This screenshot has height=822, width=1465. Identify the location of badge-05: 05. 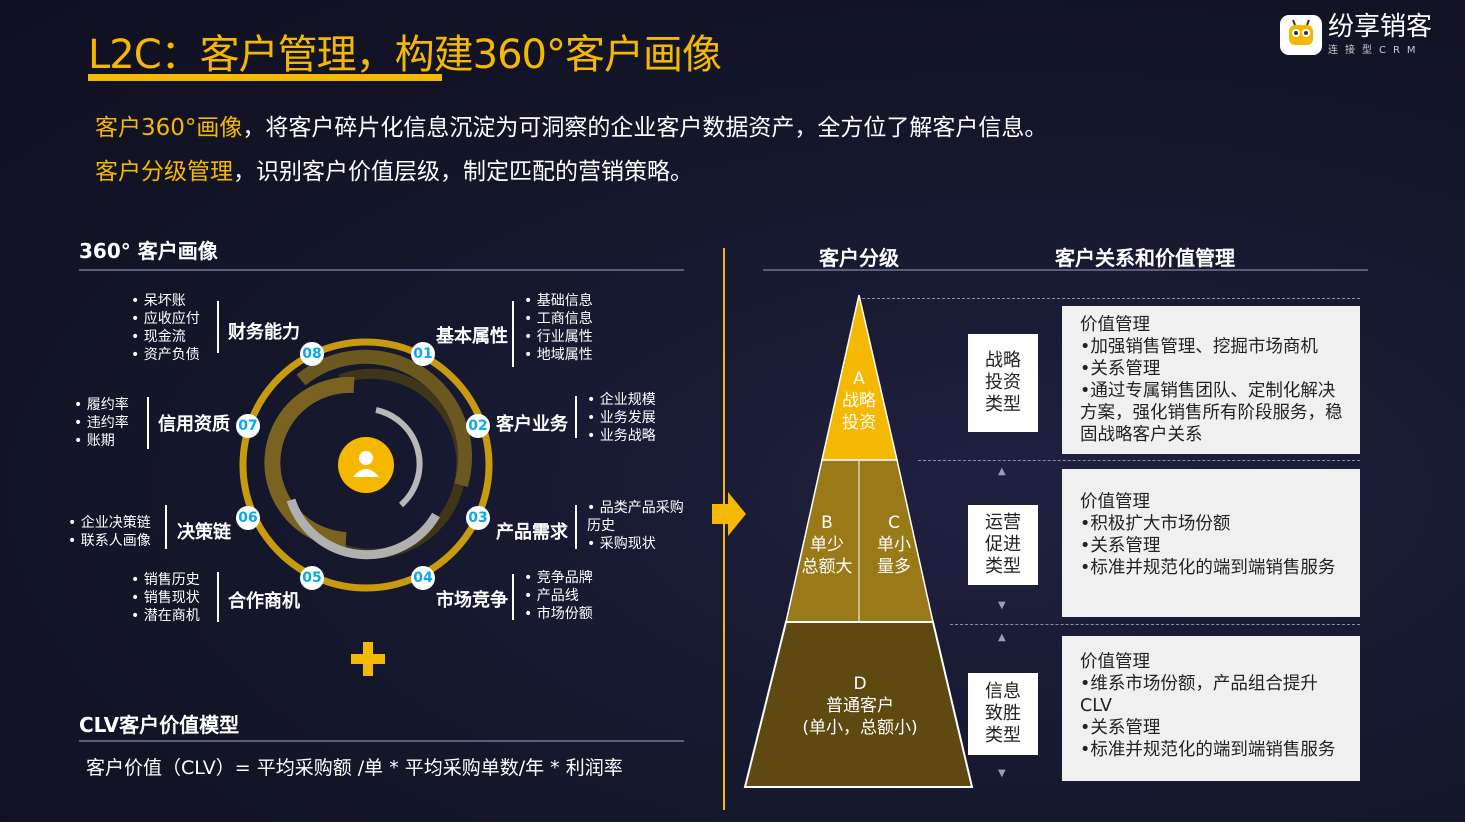
(312, 578).